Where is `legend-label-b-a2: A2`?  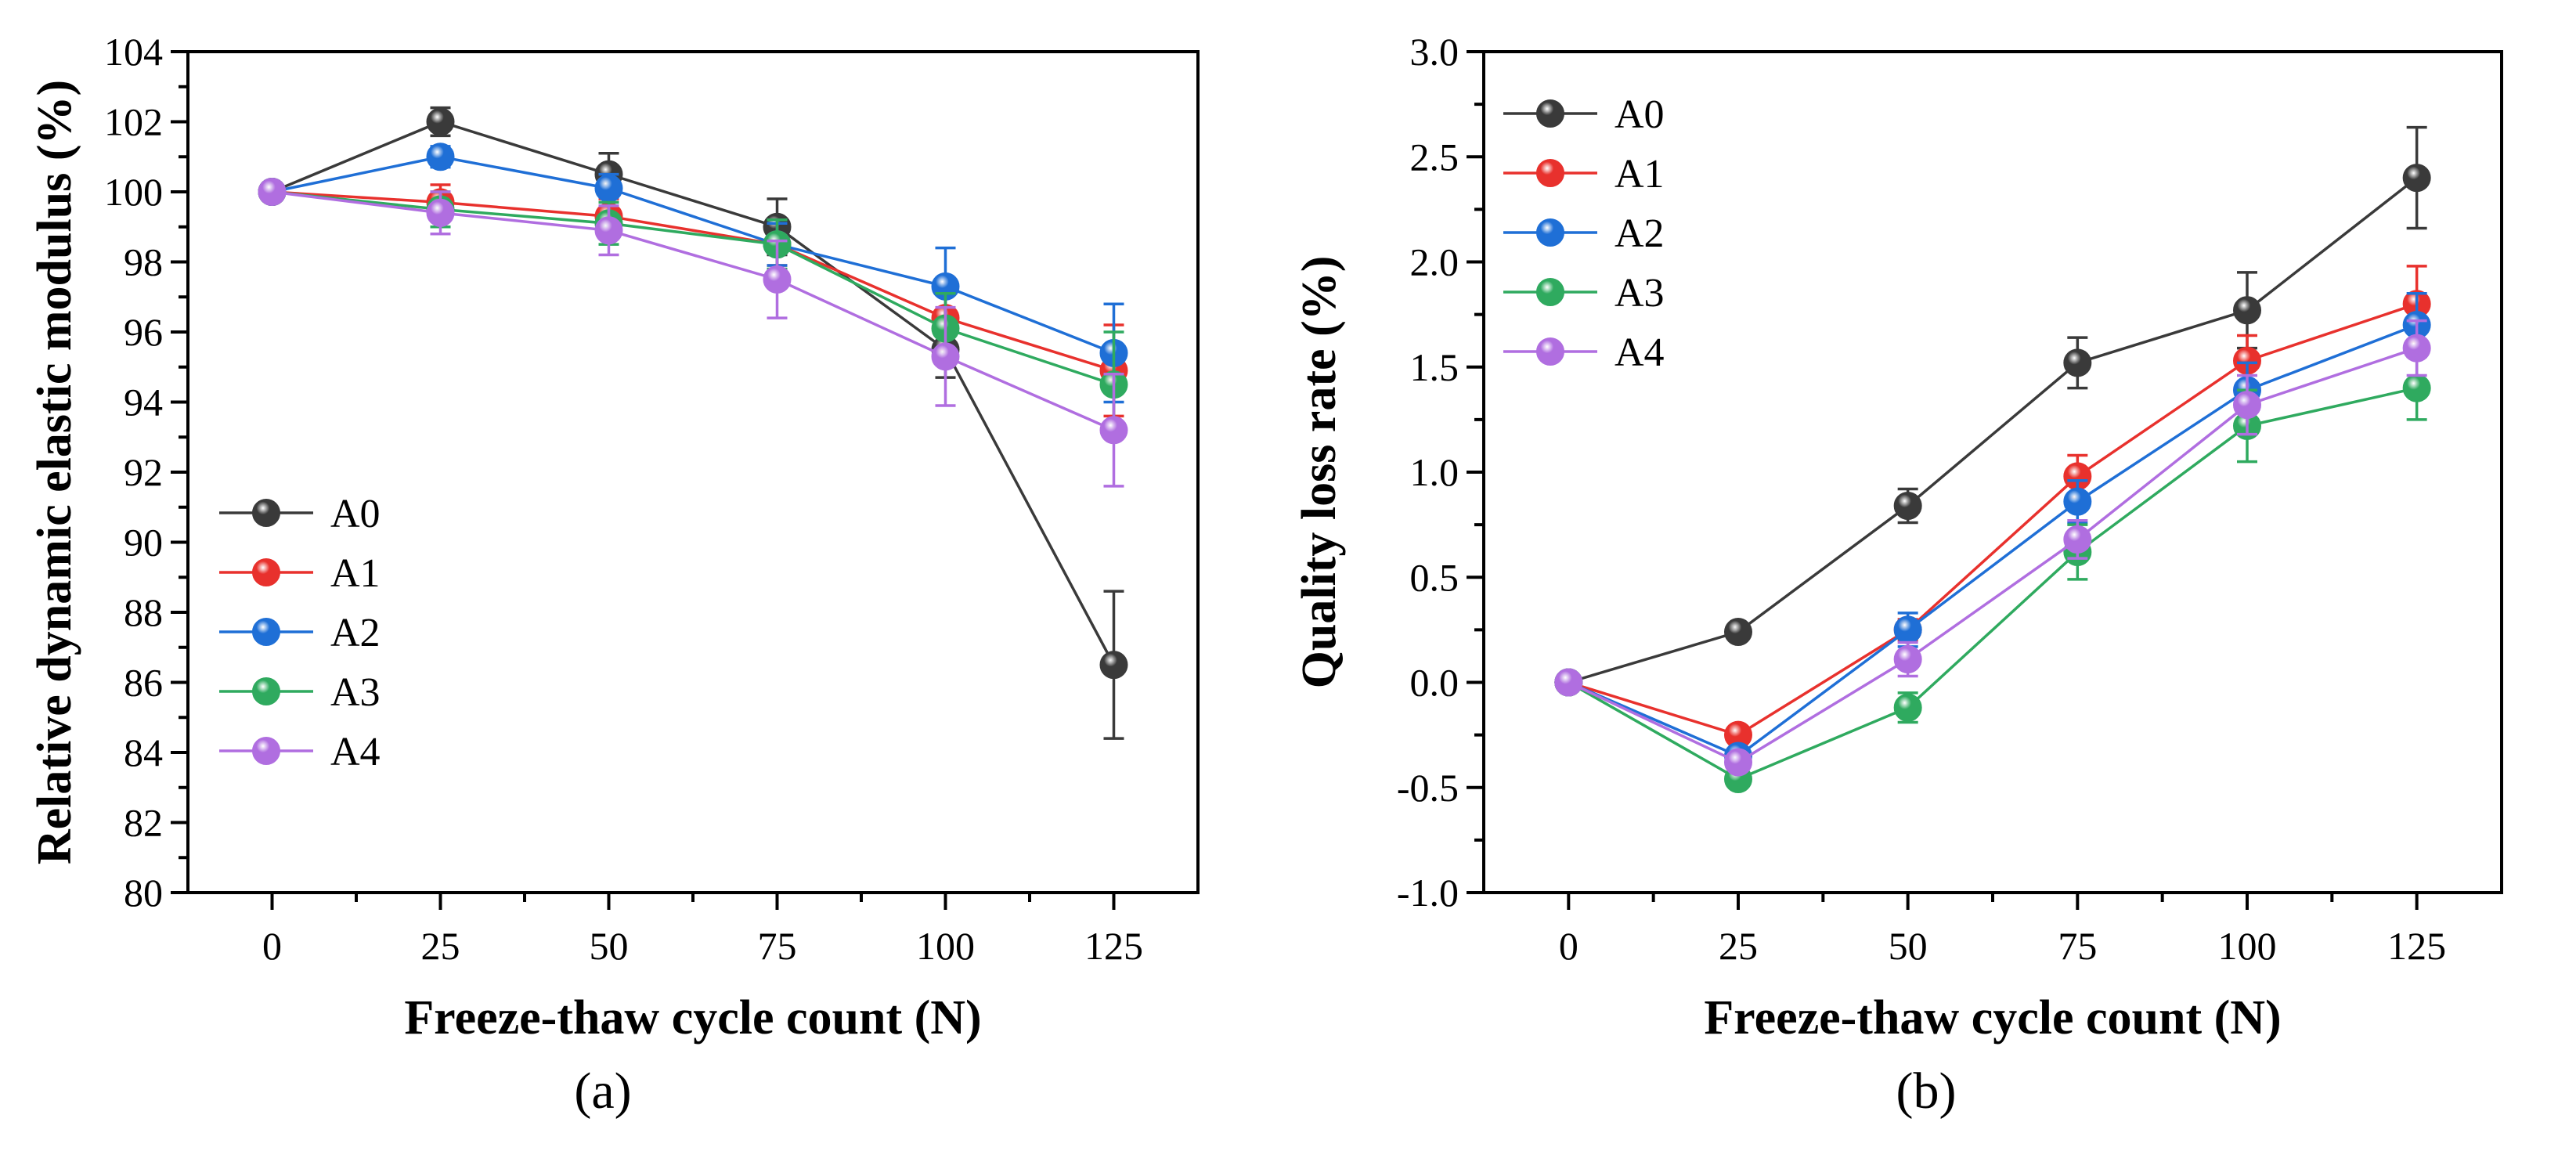
legend-label-b-a2: A2 is located at coordinates (1640, 234).